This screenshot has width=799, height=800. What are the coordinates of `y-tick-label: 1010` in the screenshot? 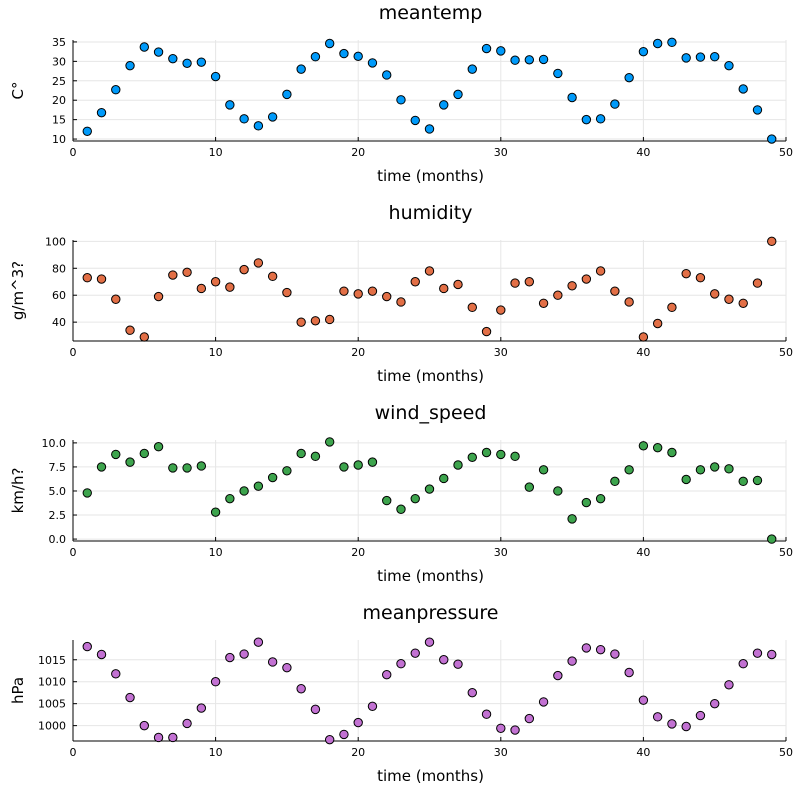 It's located at (52, 682).